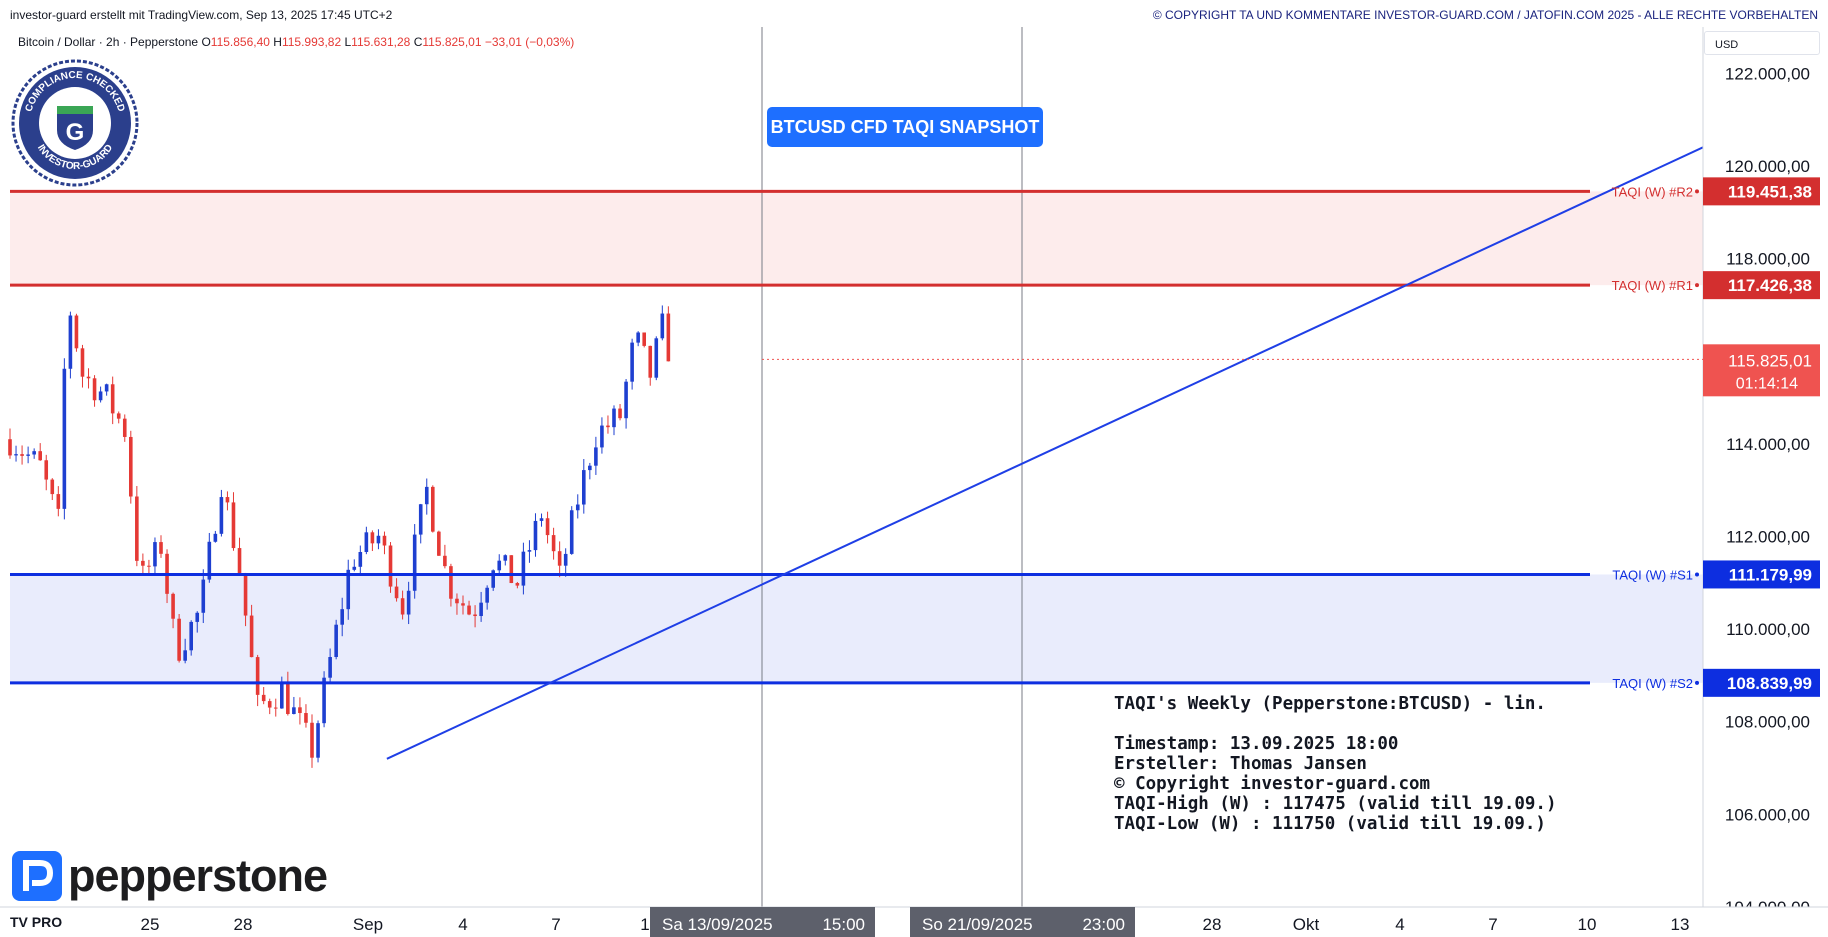 This screenshot has width=1828, height=937. Describe the element at coordinates (1761, 682) in the screenshot. I see `level-price-tag-taqi-w-s2` at that location.